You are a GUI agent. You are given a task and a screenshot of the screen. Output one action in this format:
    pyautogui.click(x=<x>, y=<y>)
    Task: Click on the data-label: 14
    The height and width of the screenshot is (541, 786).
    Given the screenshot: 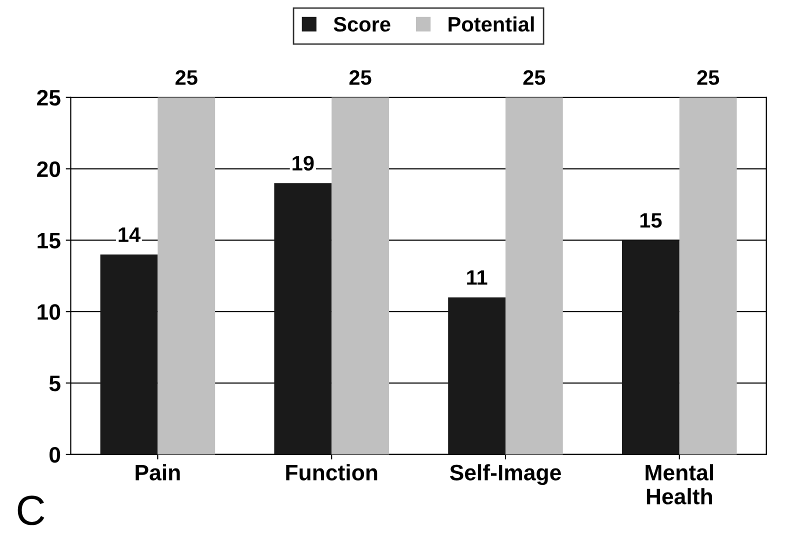 What is the action you would take?
    pyautogui.click(x=129, y=234)
    